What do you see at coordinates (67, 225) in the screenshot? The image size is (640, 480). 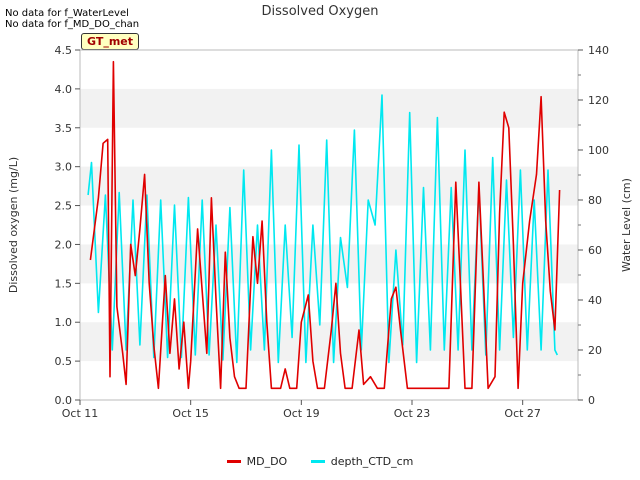 I see `y-axis-ticks: 0.0 0.5 1.0 1.5 2.0 2.5 3.0 3.5 4.0 4.5` at bounding box center [67, 225].